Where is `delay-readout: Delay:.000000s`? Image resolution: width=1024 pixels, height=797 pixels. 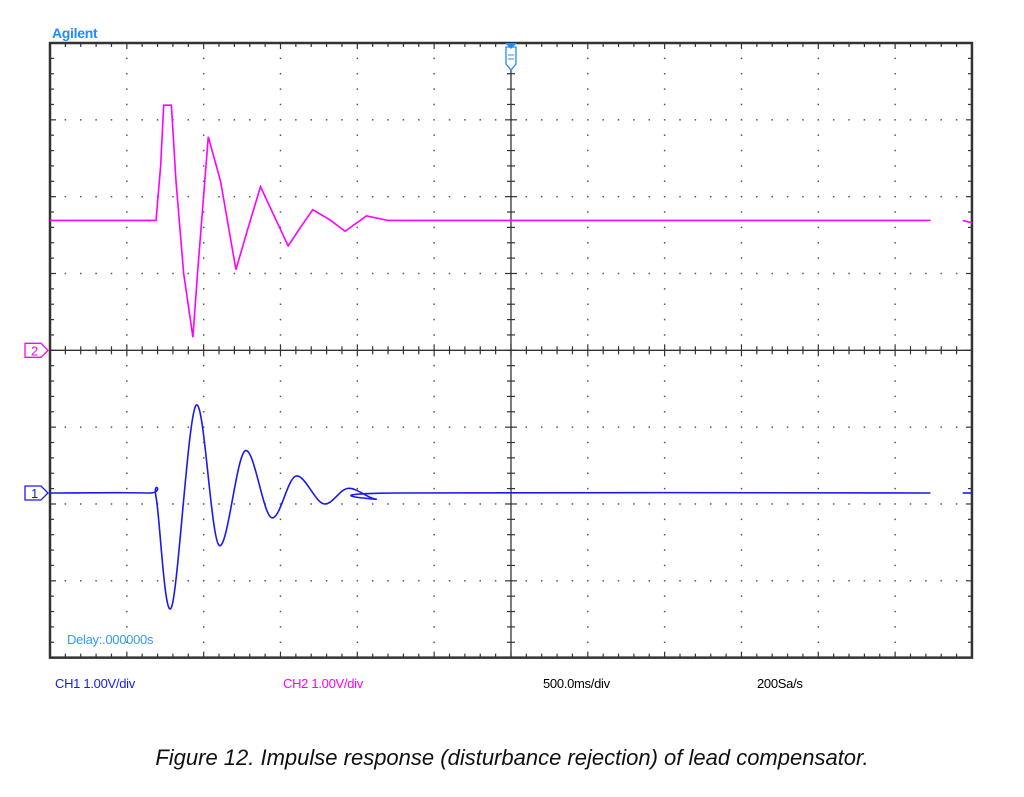
delay-readout: Delay:.000000s is located at coordinates (110, 639).